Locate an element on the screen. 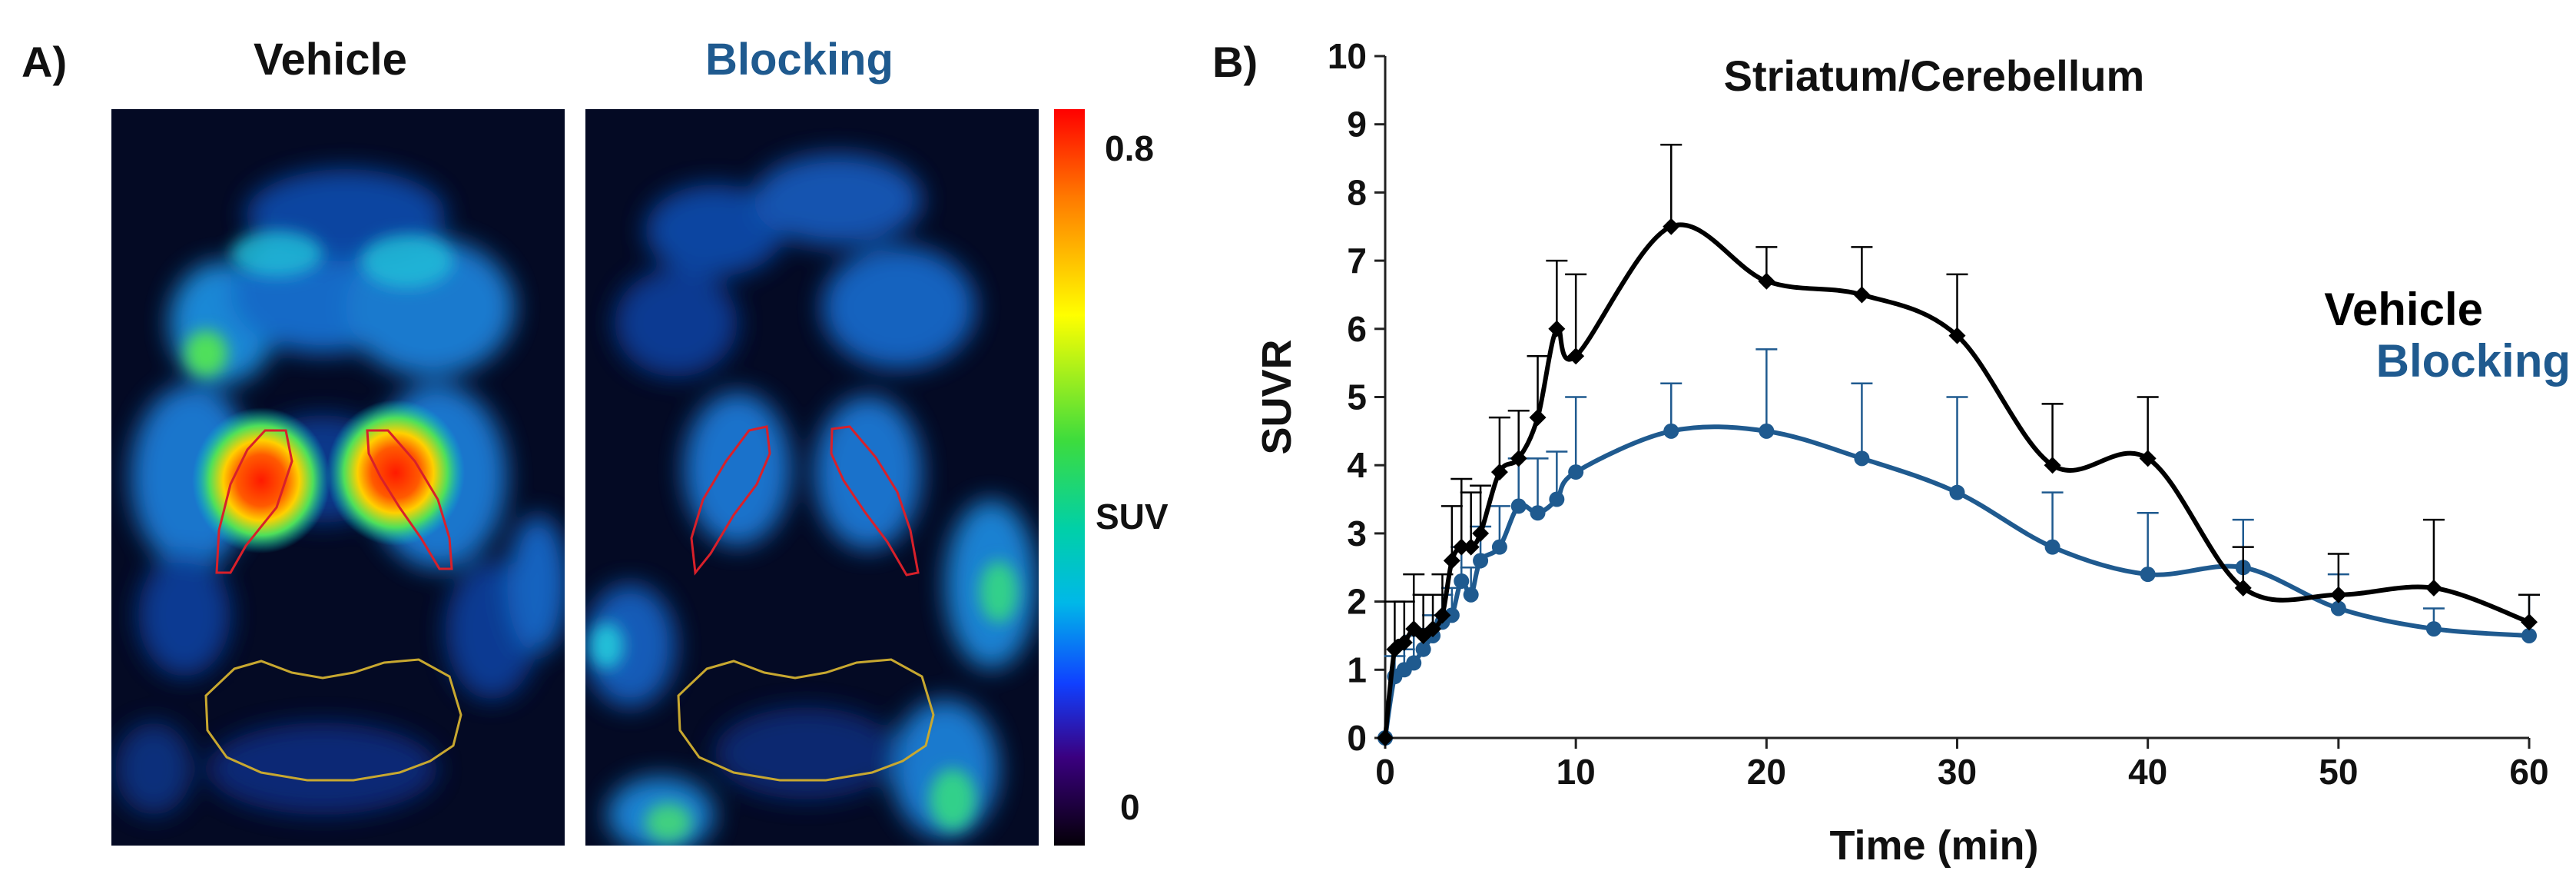 The image size is (2576, 884). x-tick-label-0: 0 is located at coordinates (1385, 772).